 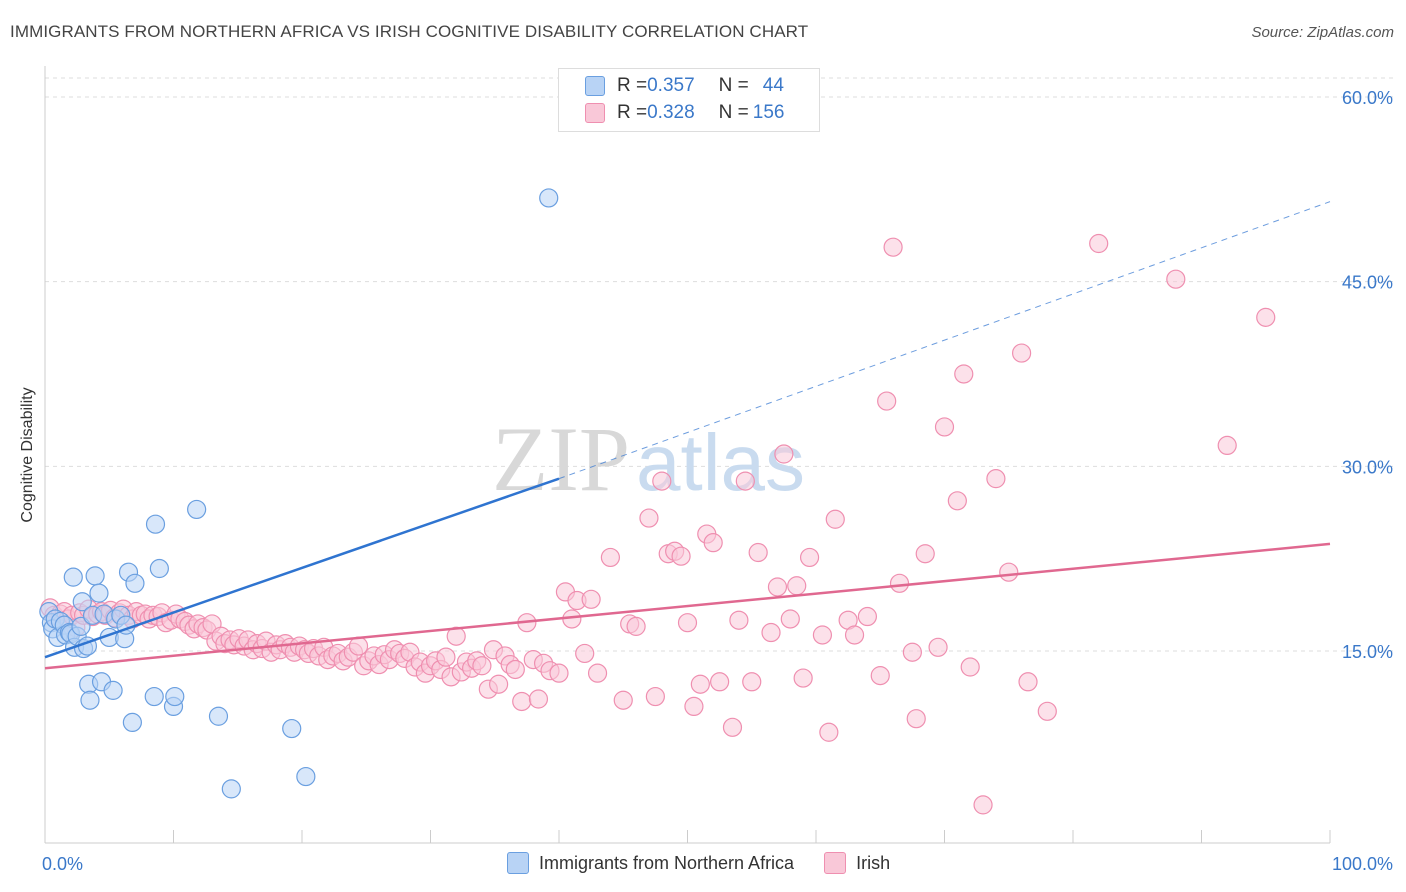 I want to click on watermark-atlas: atlas, so click(x=720, y=462).